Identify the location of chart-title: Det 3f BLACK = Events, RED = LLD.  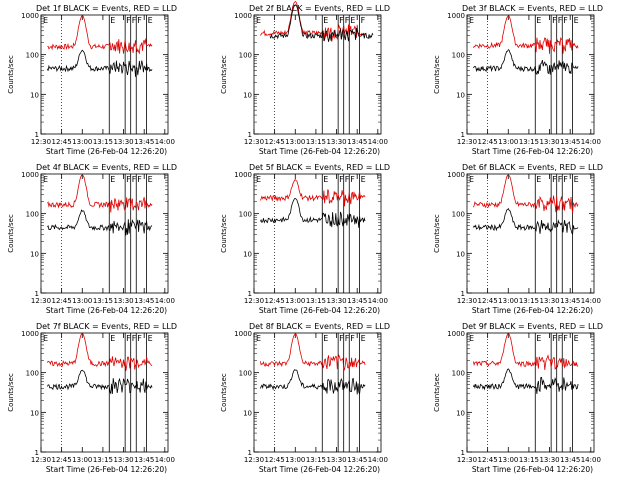
(532, 8).